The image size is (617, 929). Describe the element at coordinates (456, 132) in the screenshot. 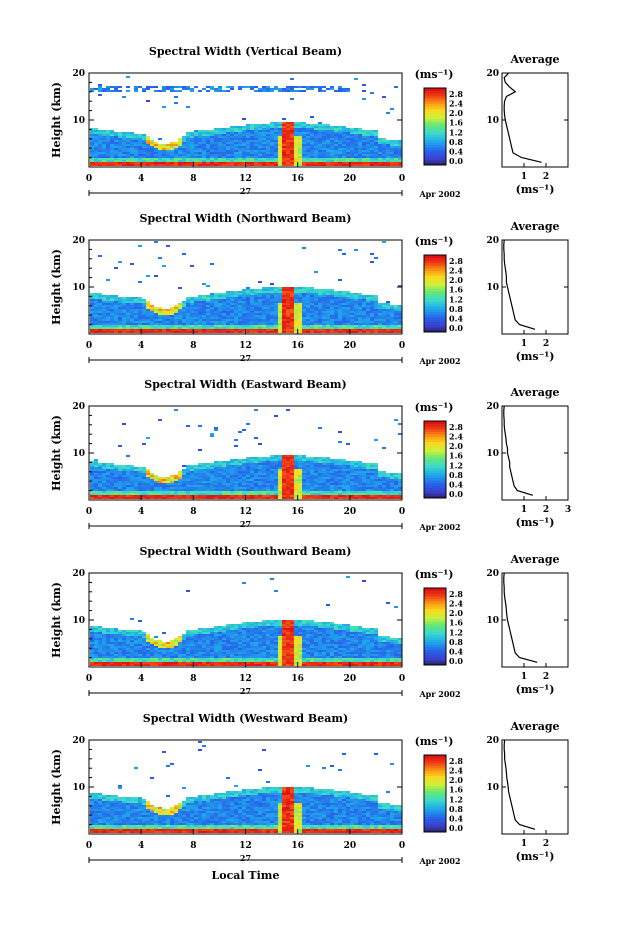

I see `colorbar-tick-label: 1.2` at that location.